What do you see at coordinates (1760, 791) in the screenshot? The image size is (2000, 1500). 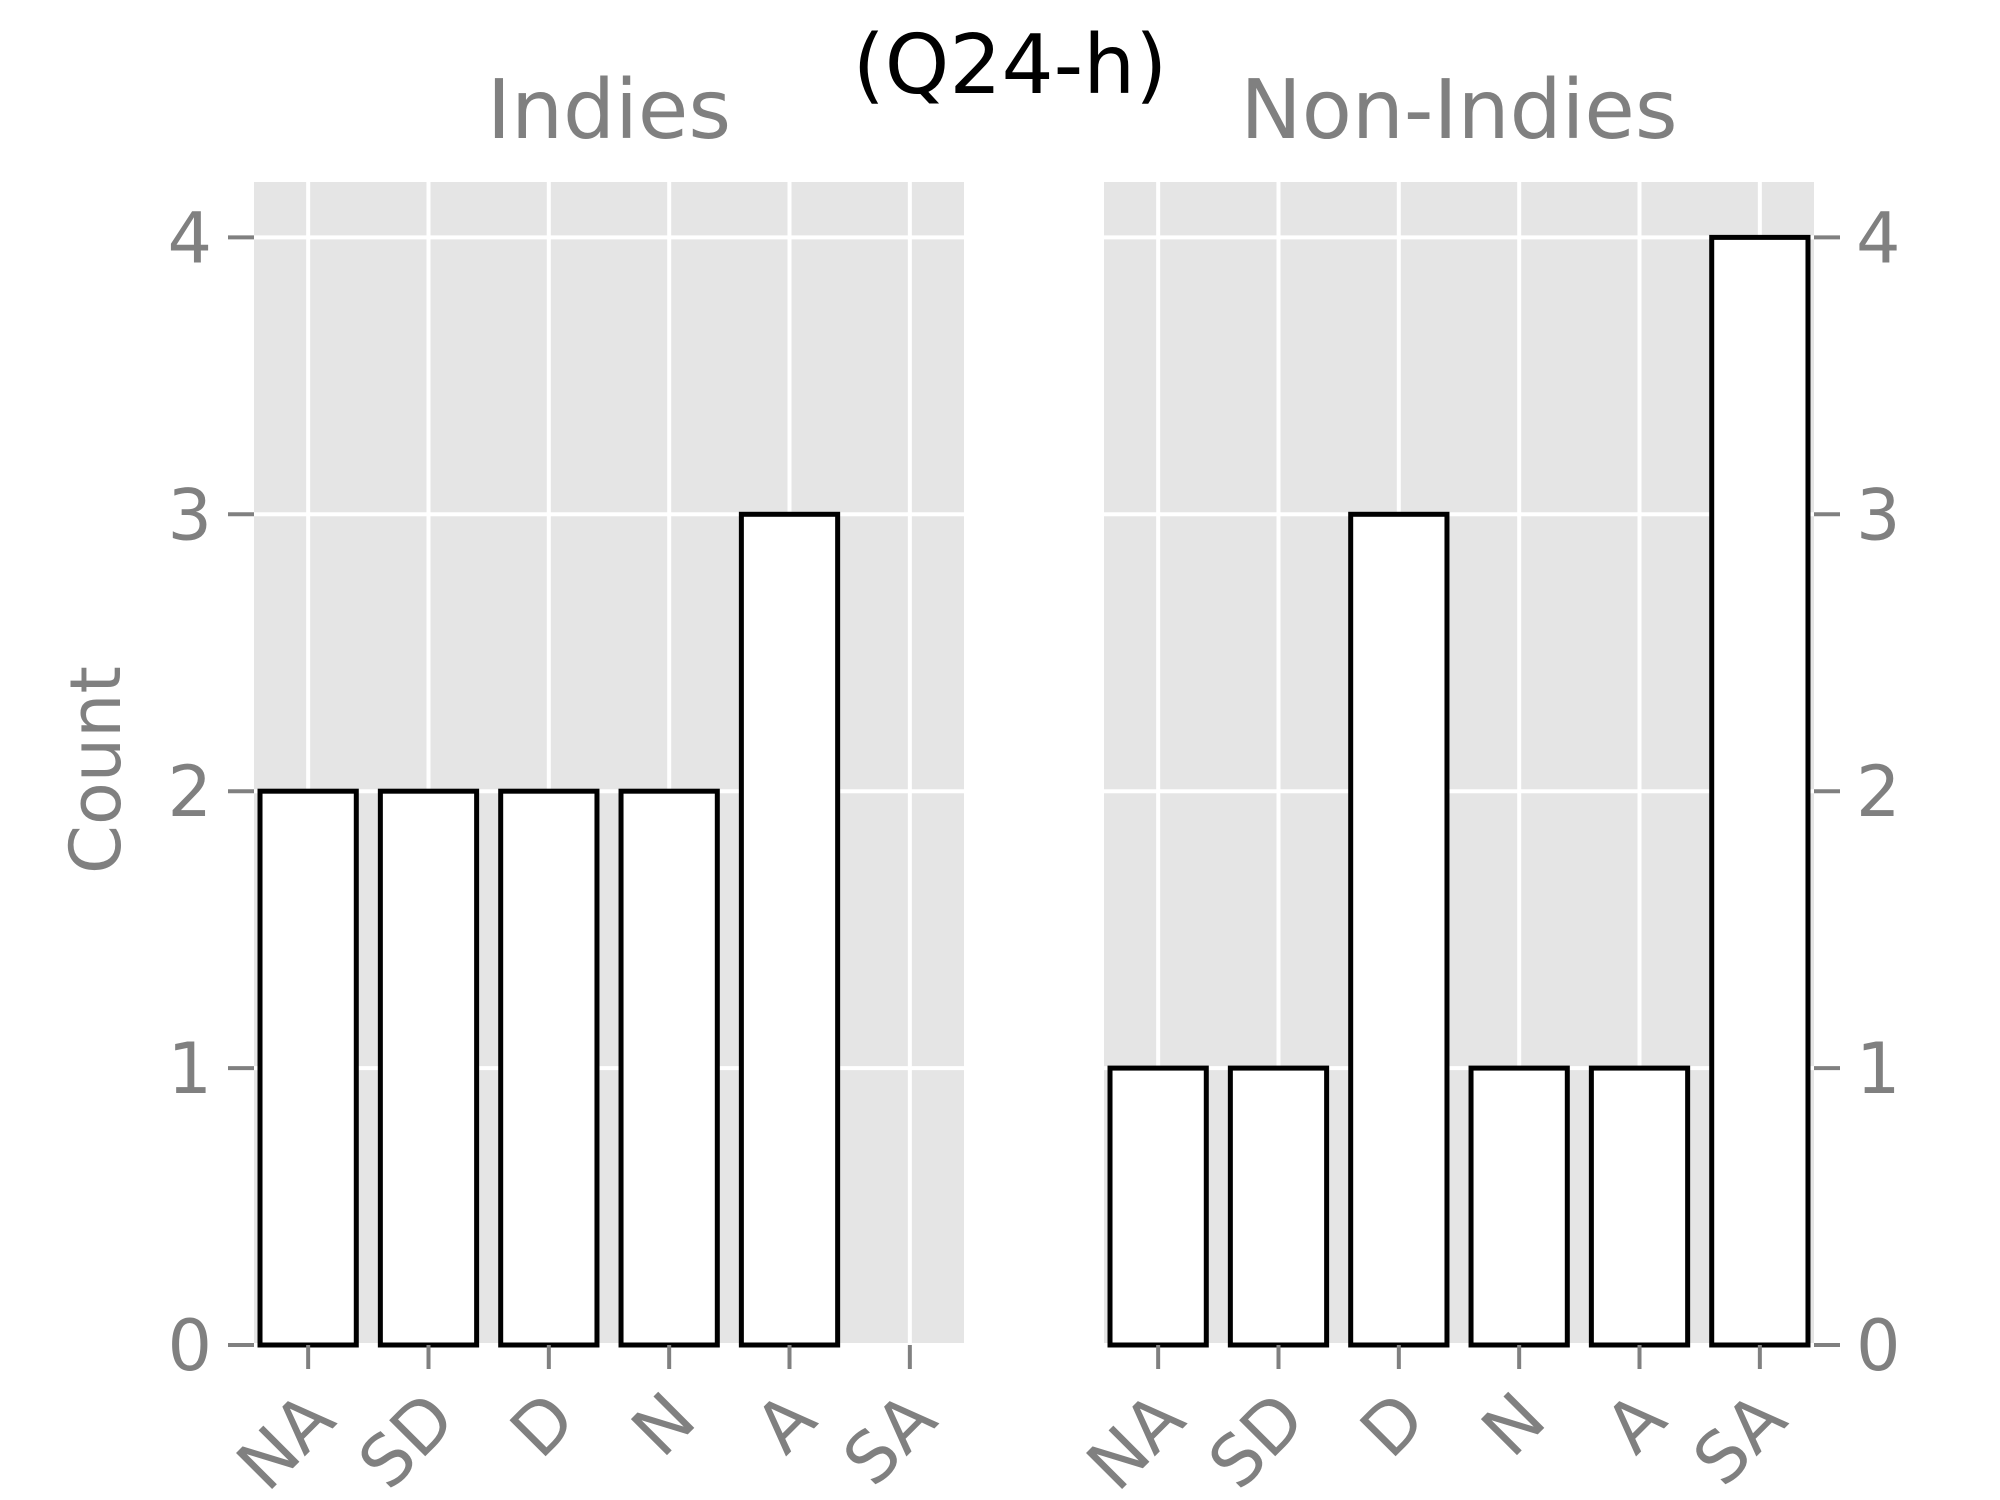 I see `bar-sa` at bounding box center [1760, 791].